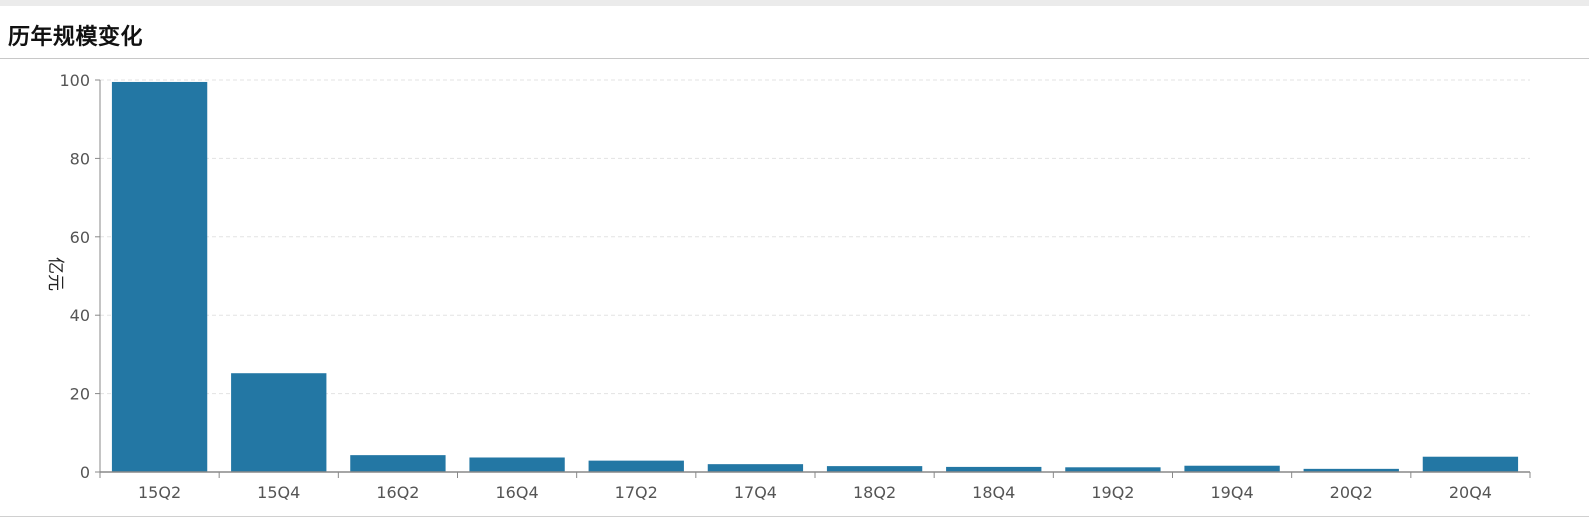 This screenshot has height=528, width=1589. What do you see at coordinates (80, 315) in the screenshot?
I see `y-tick-label: 40` at bounding box center [80, 315].